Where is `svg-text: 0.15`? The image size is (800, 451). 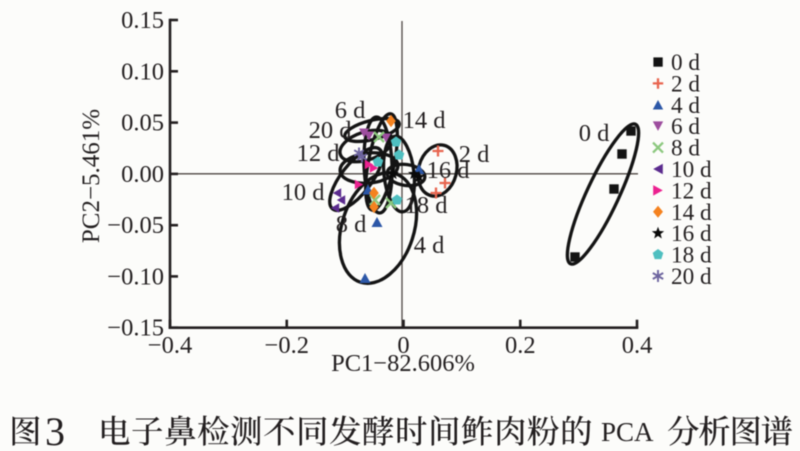 svg-text: 0.15 is located at coordinates (142, 20).